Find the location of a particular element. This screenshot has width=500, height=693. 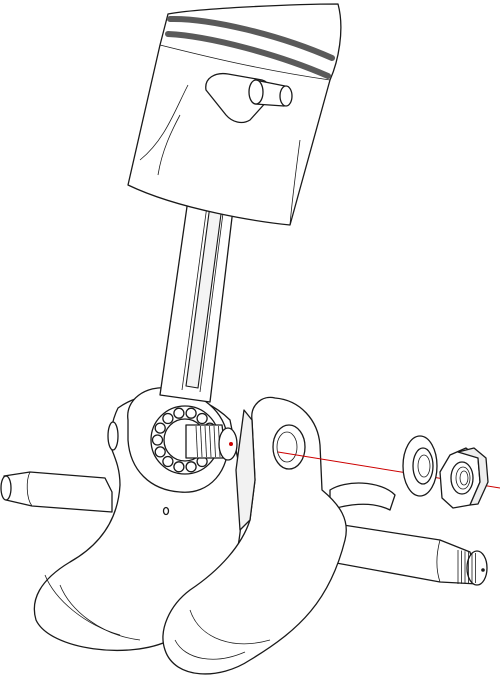

piston-rings is located at coordinates (250, 47).